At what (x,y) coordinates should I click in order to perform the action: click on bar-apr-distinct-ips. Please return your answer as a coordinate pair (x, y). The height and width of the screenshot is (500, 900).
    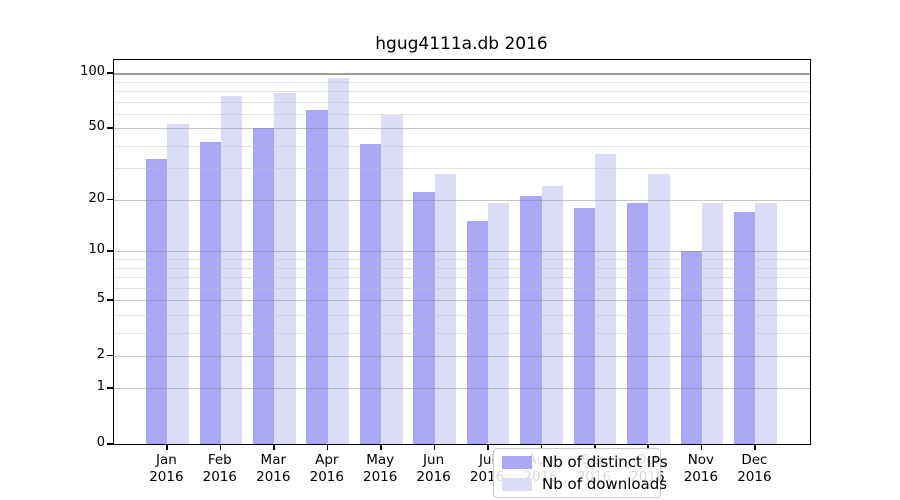
    Looking at the image, I should click on (317, 277).